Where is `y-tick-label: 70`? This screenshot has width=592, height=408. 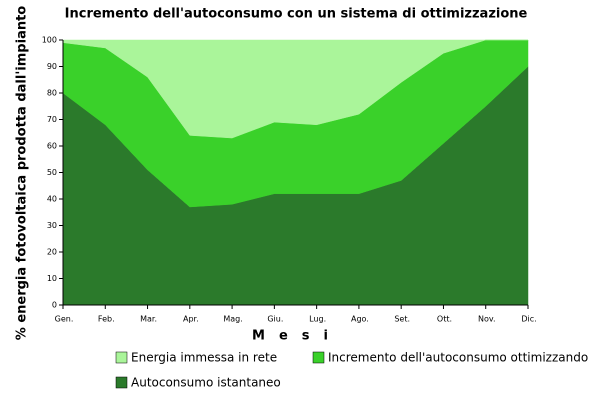
y-tick-label: 70 is located at coordinates (52, 119).